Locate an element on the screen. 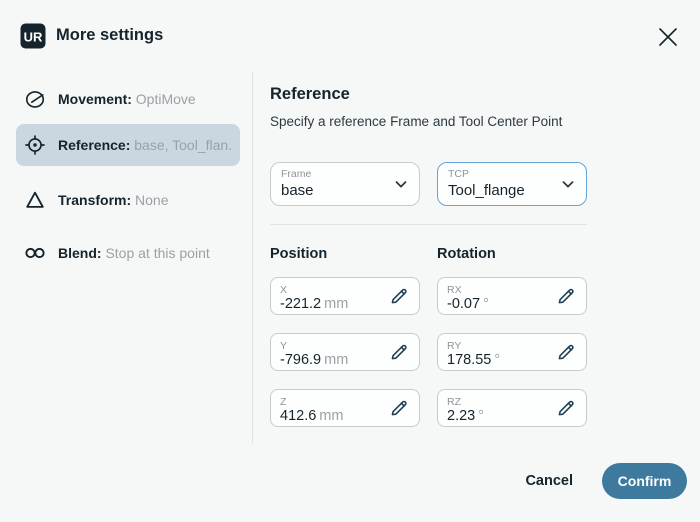 This screenshot has height=522, width=700. panel-title: Reference is located at coordinates (310, 94).